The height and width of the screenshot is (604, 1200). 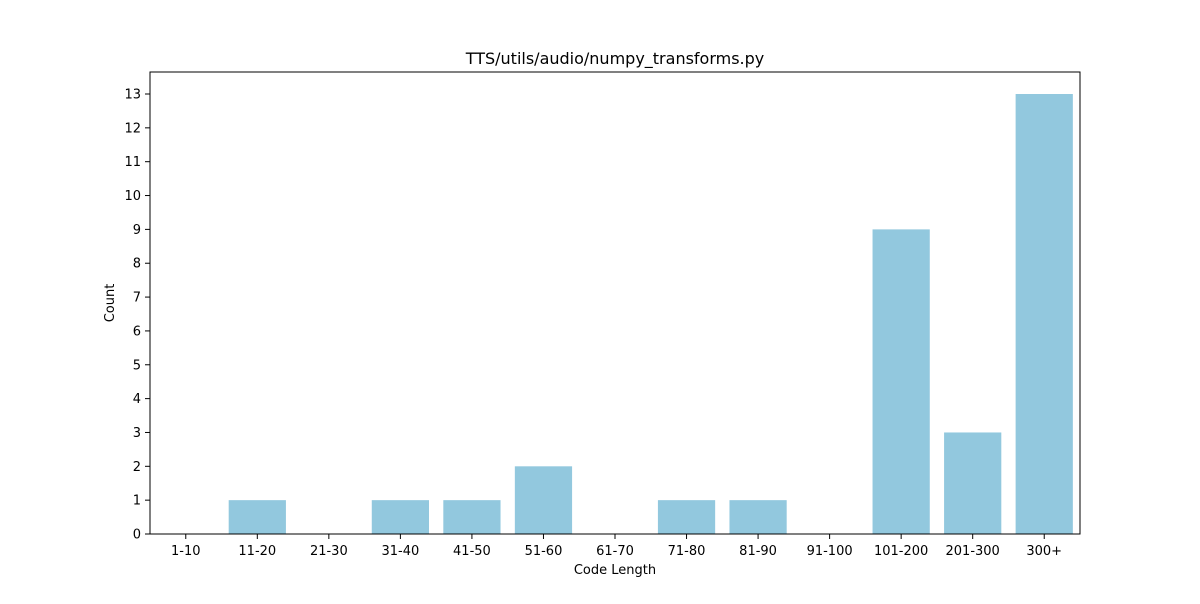 I want to click on x-axis-label: Code Length, so click(x=615, y=570).